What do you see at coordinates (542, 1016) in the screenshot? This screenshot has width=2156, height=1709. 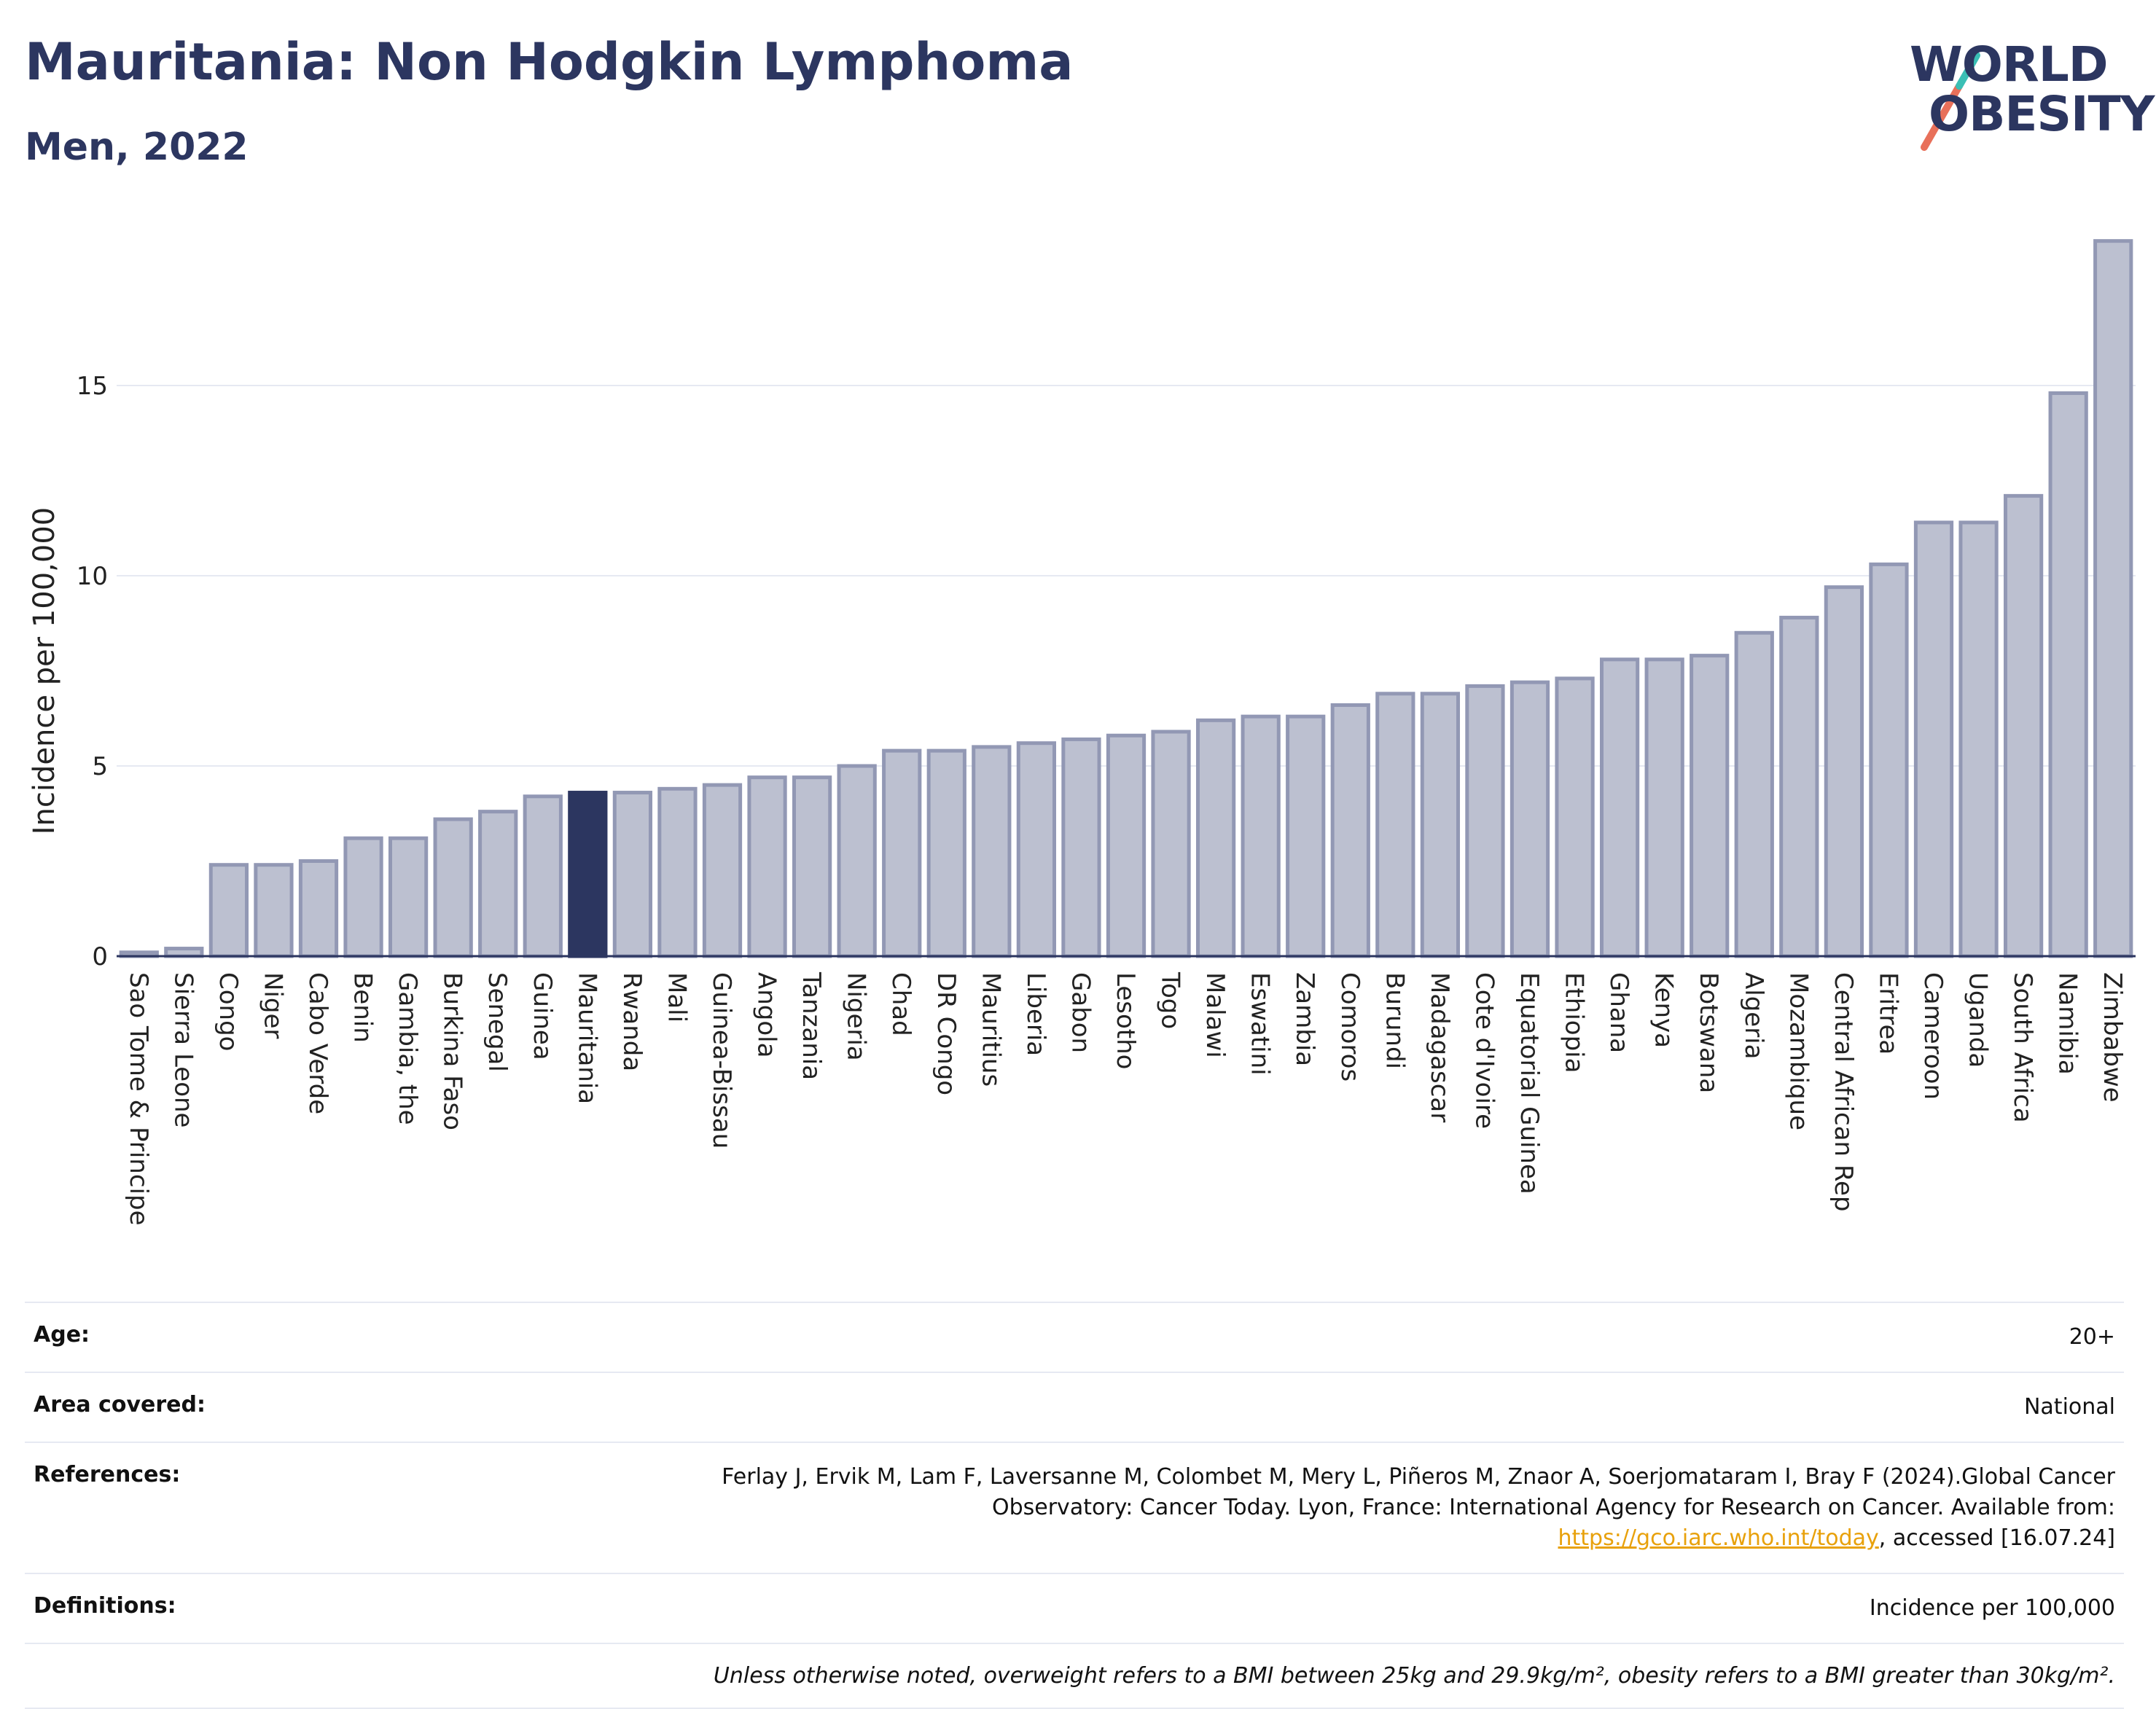 I see `x-tick-label: Guinea` at bounding box center [542, 1016].